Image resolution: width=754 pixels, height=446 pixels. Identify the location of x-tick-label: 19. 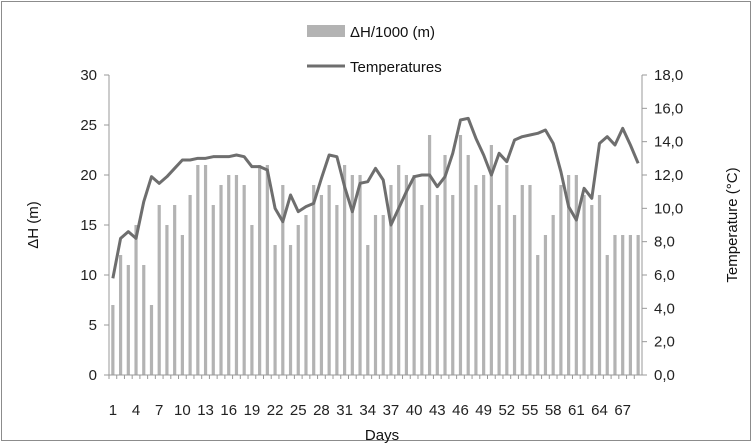
(252, 410).